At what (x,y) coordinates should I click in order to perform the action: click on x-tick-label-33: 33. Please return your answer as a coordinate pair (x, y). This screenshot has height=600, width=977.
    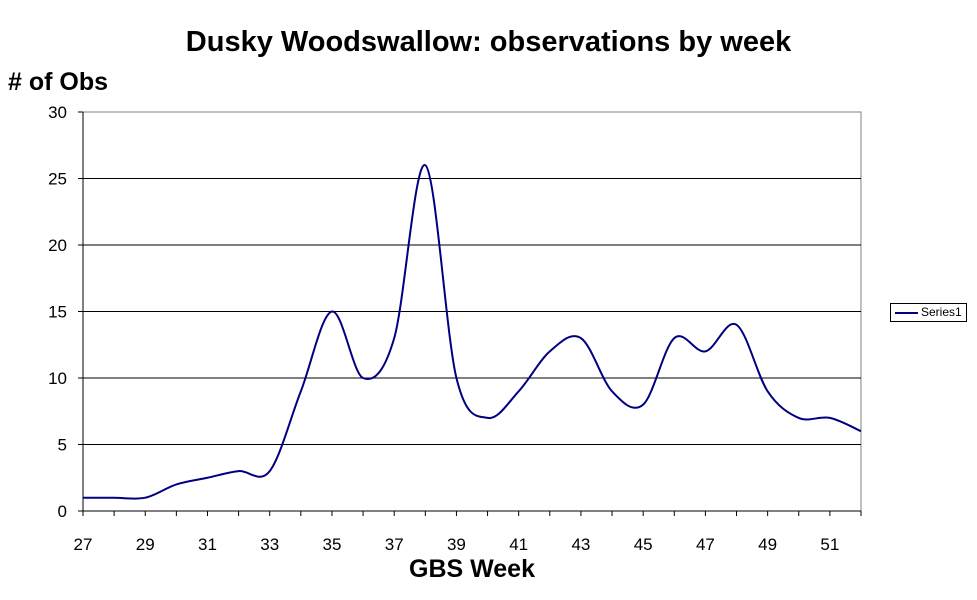
    Looking at the image, I should click on (269, 544).